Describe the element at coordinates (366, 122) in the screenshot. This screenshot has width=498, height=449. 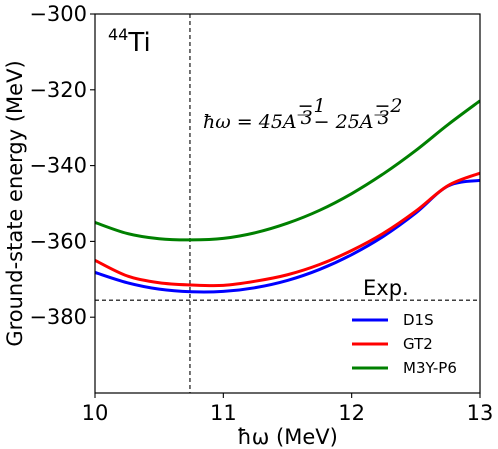
I see `formula-a2: A` at that location.